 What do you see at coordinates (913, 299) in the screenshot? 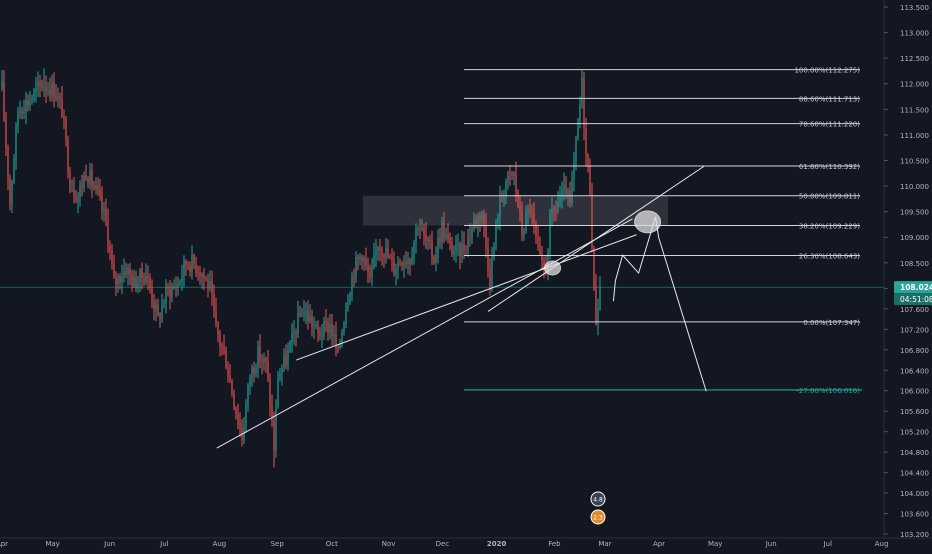
I see `countdown-tag: 04:51:08` at bounding box center [913, 299].